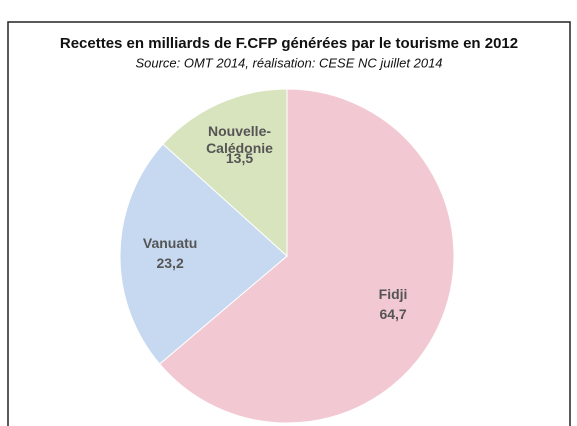  What do you see at coordinates (392, 314) in the screenshot?
I see `slice-value: 64,7` at bounding box center [392, 314].